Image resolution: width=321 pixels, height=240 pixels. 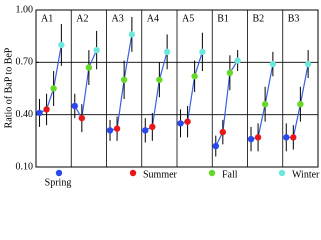 I want to click on legend-label: Spring, so click(x=58, y=182).